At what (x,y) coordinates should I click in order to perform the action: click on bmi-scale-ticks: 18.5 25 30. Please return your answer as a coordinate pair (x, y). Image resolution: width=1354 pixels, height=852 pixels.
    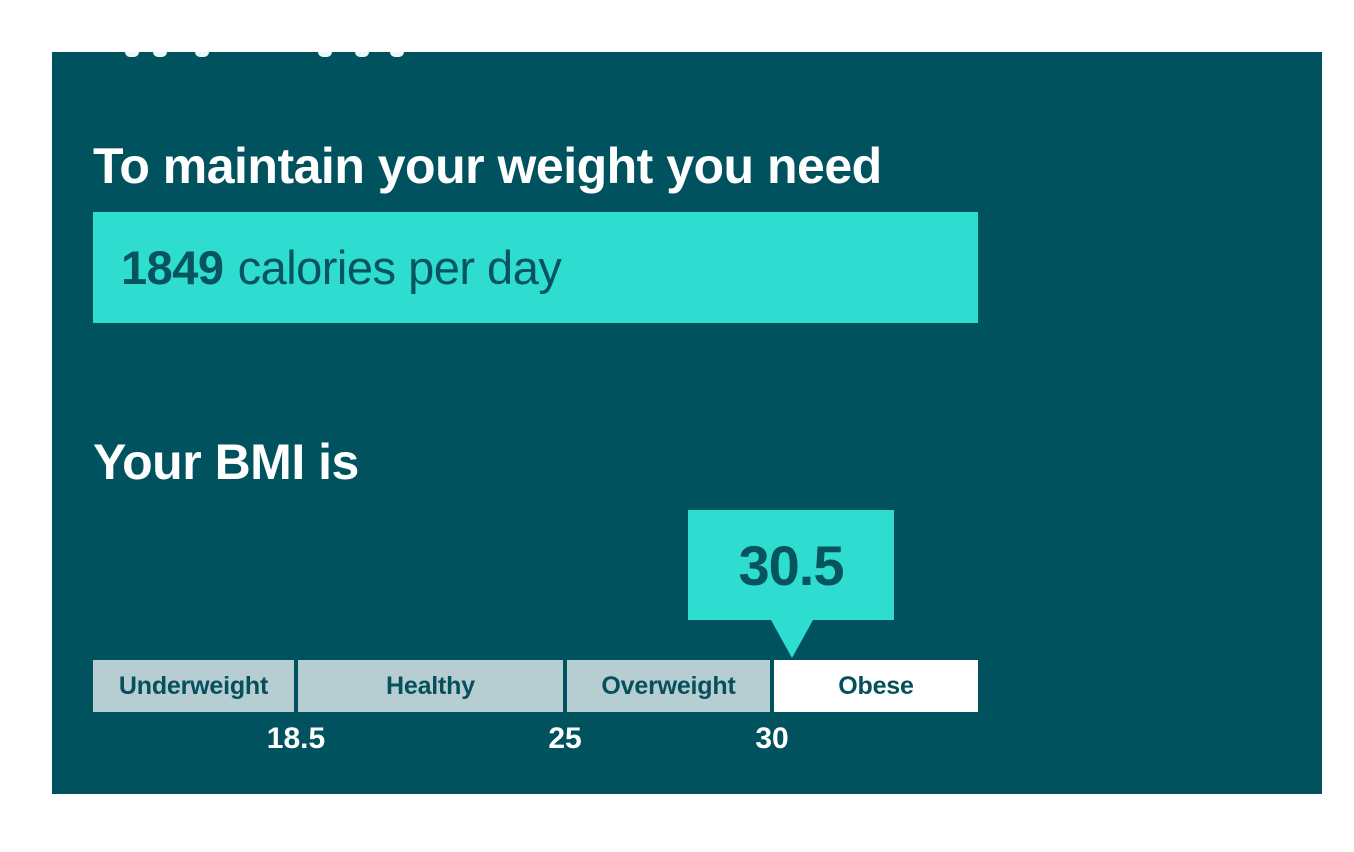
    Looking at the image, I should click on (535, 740).